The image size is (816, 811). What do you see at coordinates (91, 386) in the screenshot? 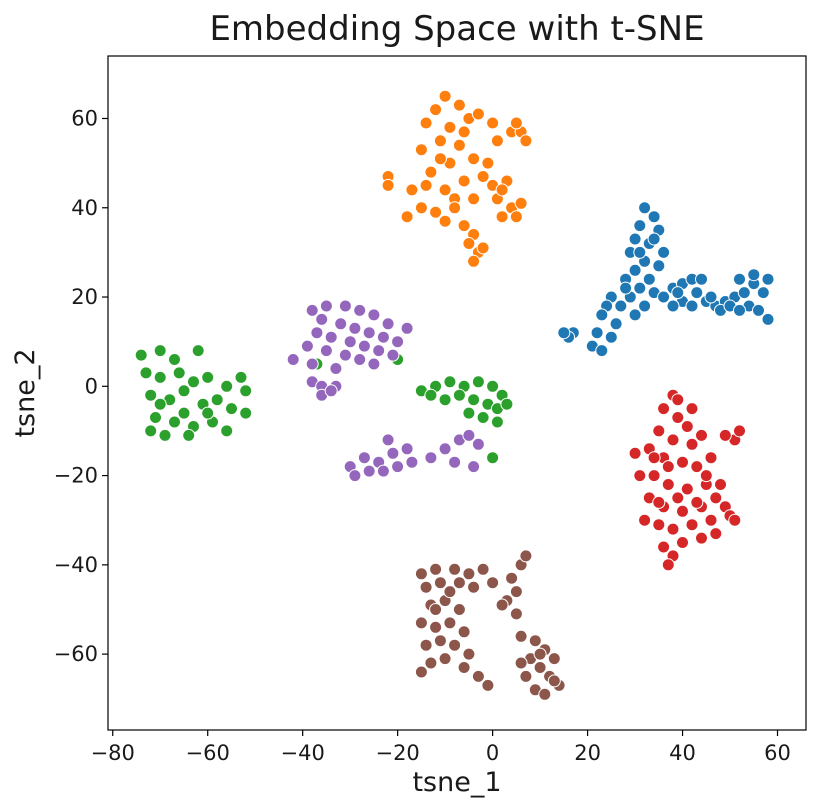
I see `y-tick-label: 0` at bounding box center [91, 386].